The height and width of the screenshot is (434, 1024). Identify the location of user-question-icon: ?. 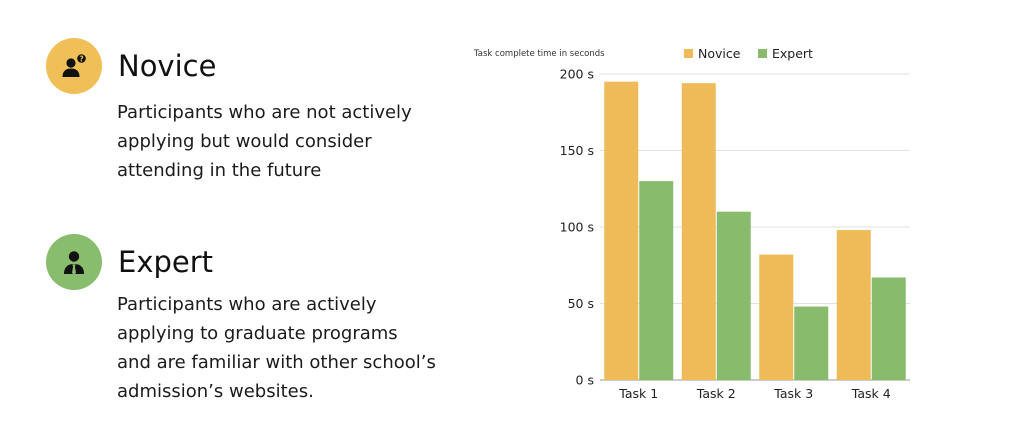
(74, 65).